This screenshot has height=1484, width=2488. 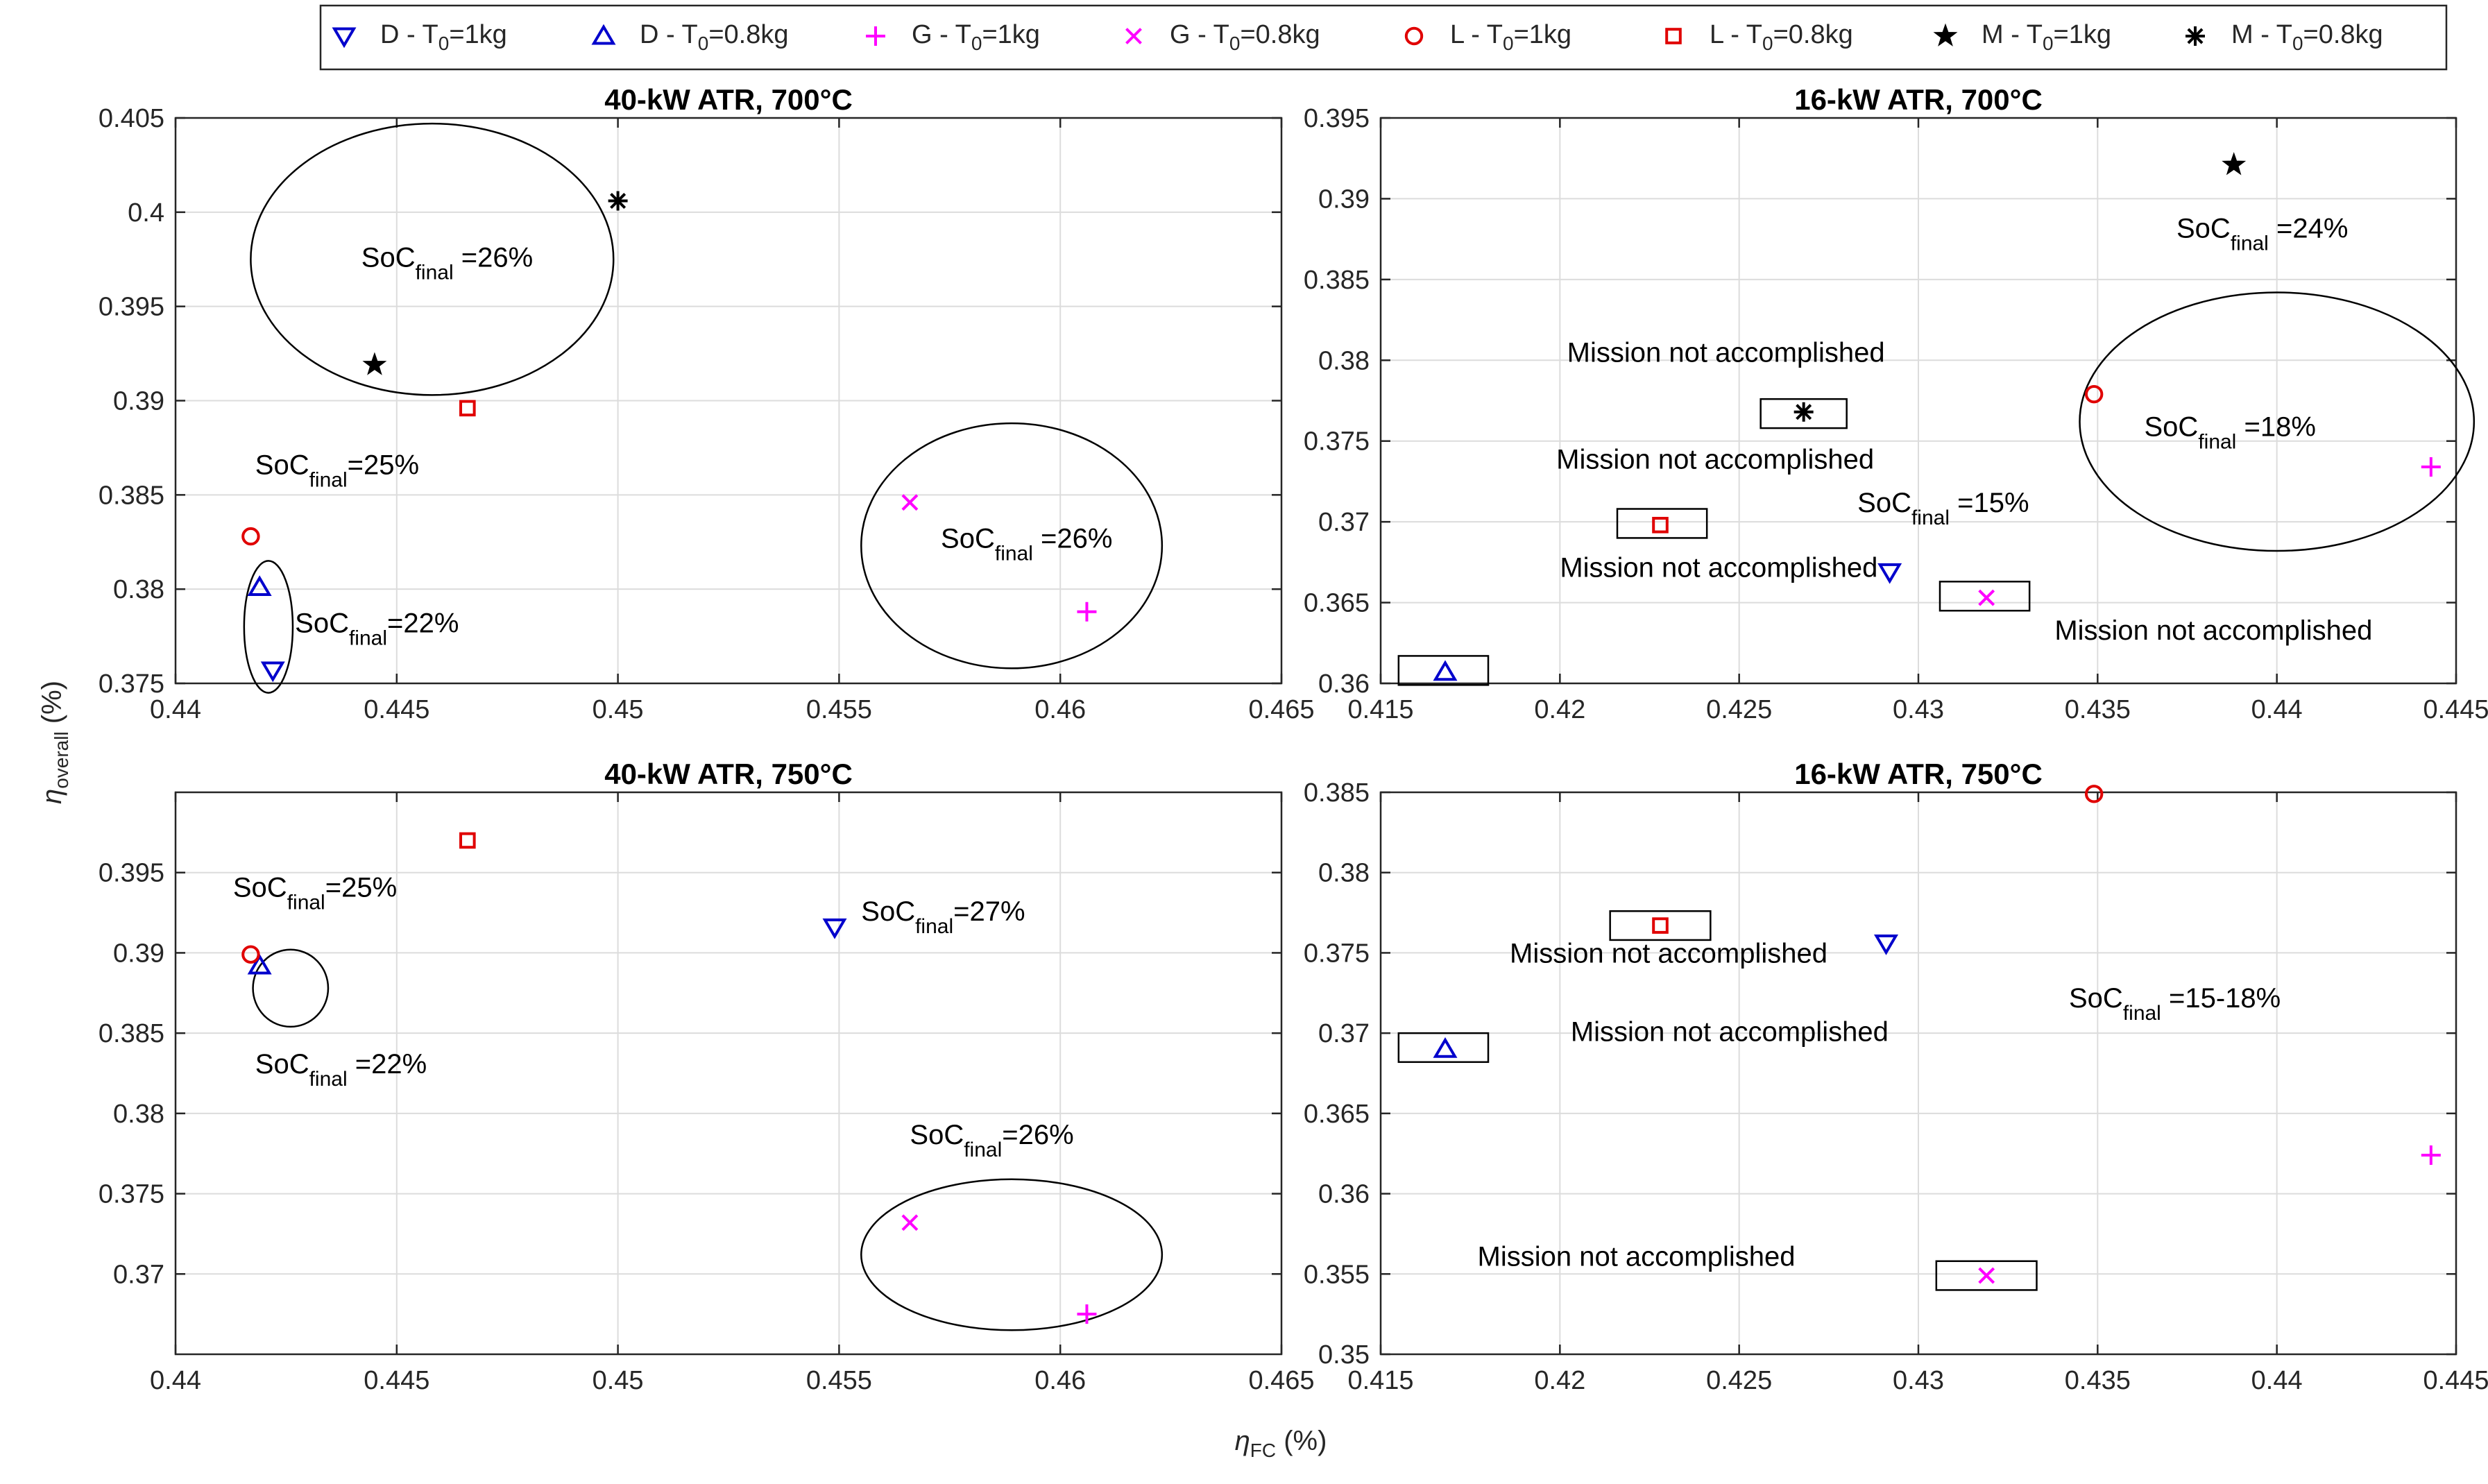 I want to click on legend-marker-square, so click(x=1673, y=36).